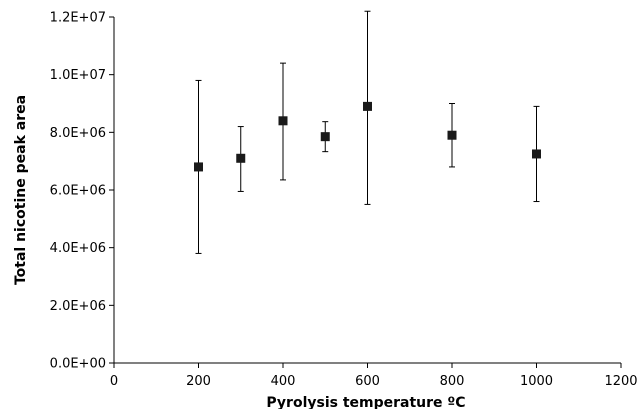 Image resolution: width=639 pixels, height=409 pixels. What do you see at coordinates (78, 133) in the screenshot?
I see `y-tick-label: 8.0E+06` at bounding box center [78, 133].